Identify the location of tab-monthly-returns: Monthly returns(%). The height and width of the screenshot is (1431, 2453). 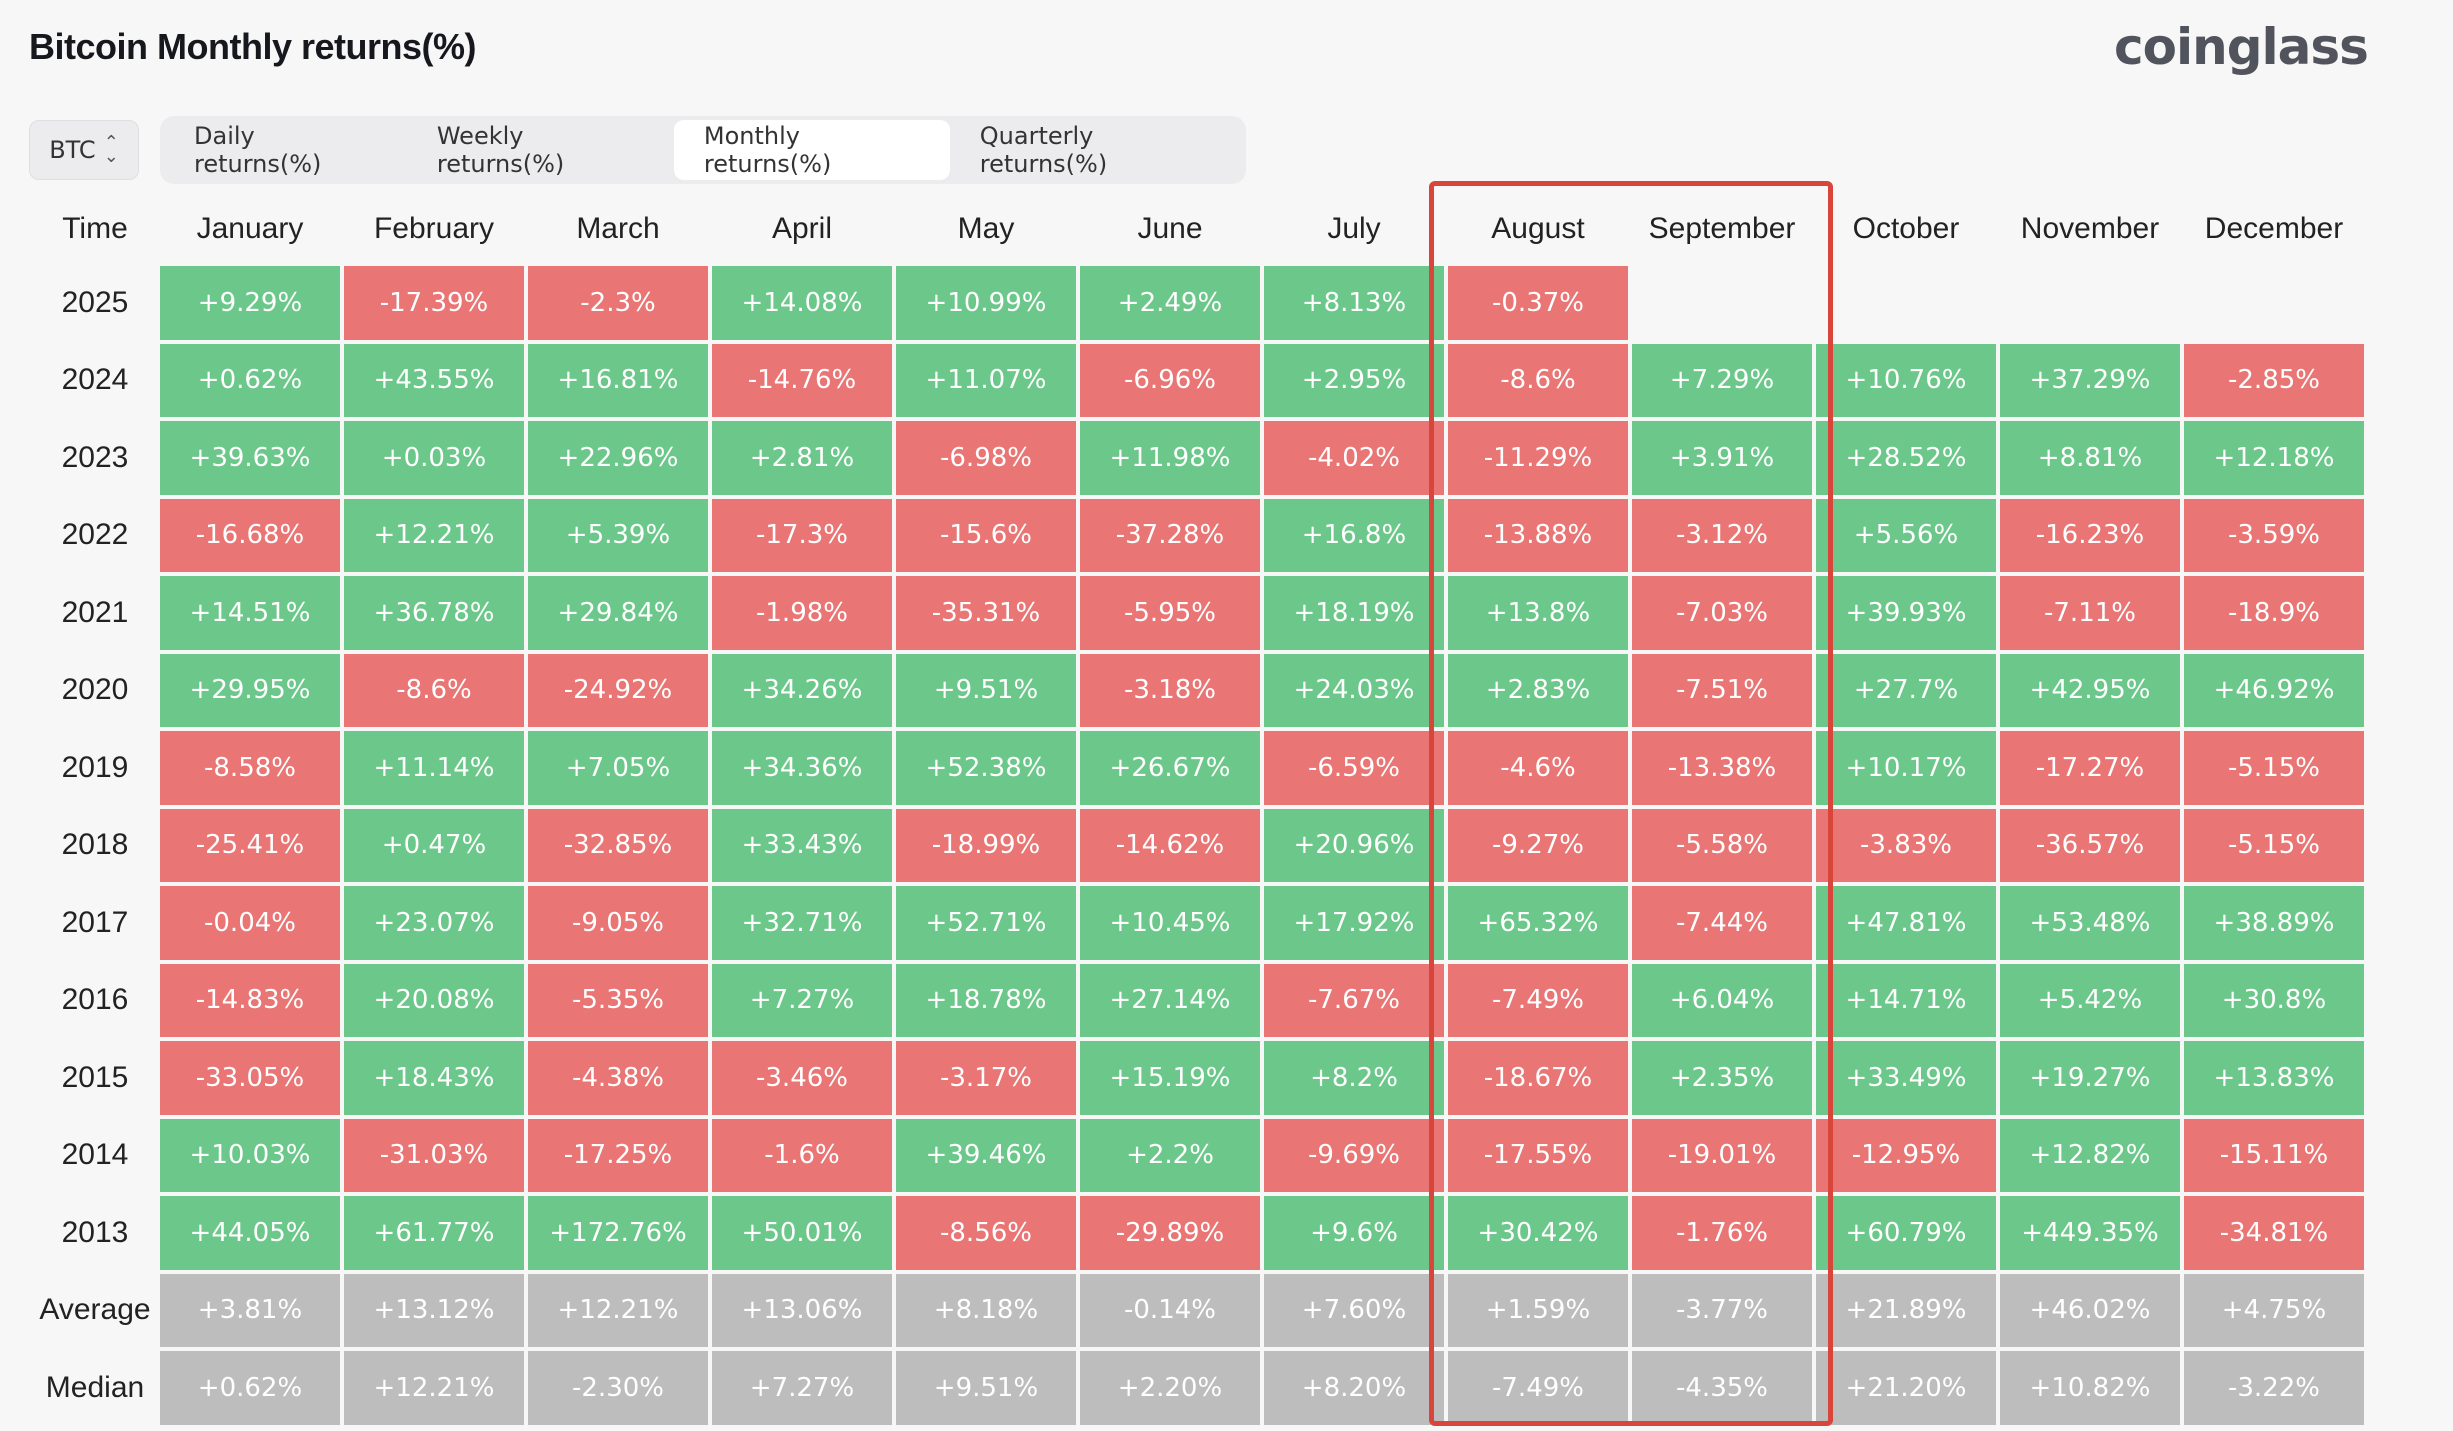
(811, 150).